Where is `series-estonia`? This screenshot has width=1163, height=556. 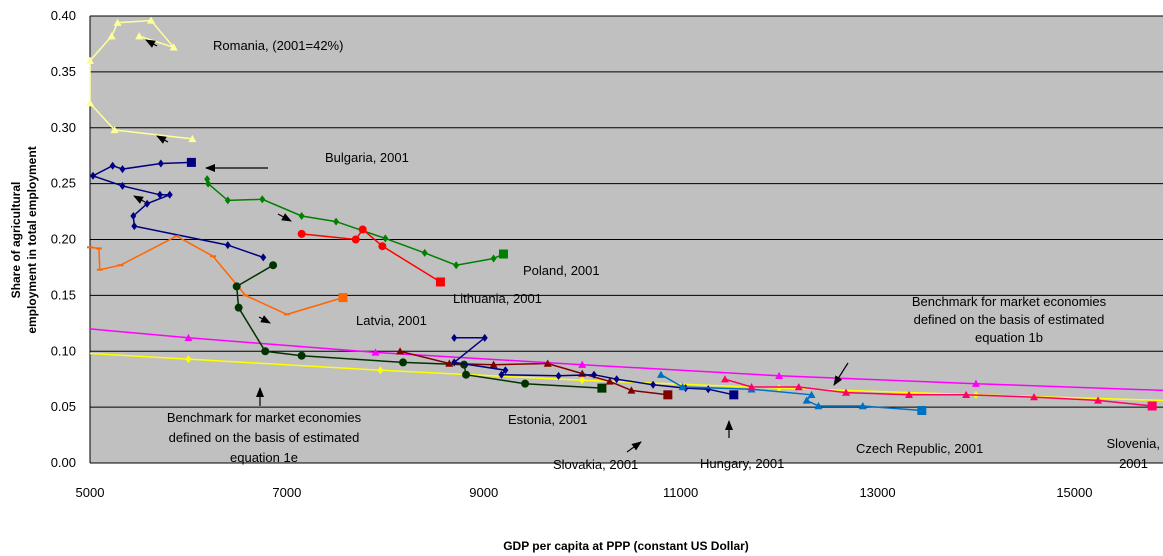 series-estonia is located at coordinates (419, 327).